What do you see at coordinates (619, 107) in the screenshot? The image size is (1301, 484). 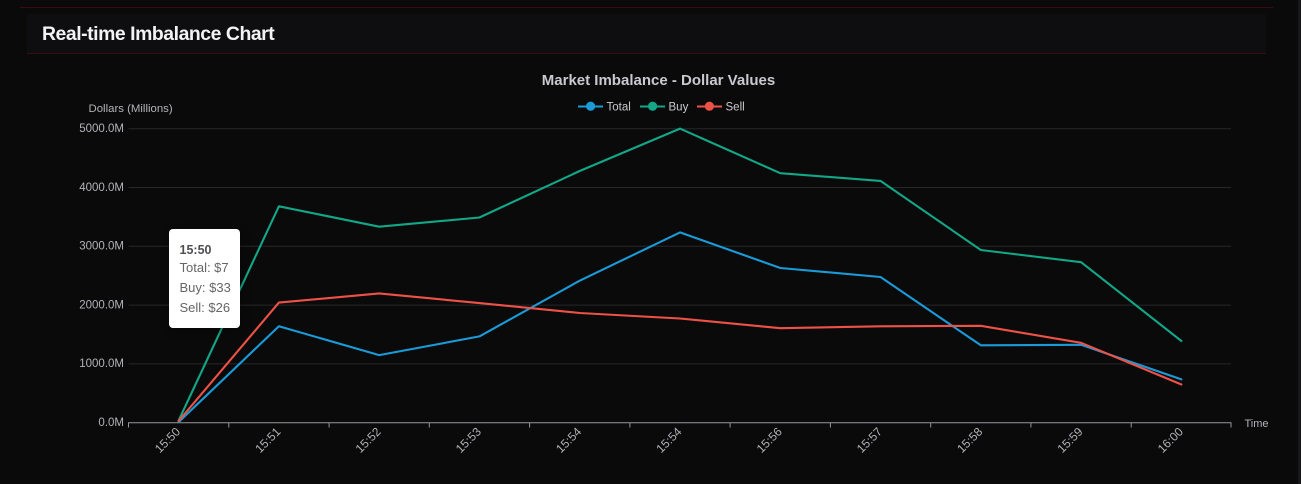 I see `svg-text: Total` at bounding box center [619, 107].